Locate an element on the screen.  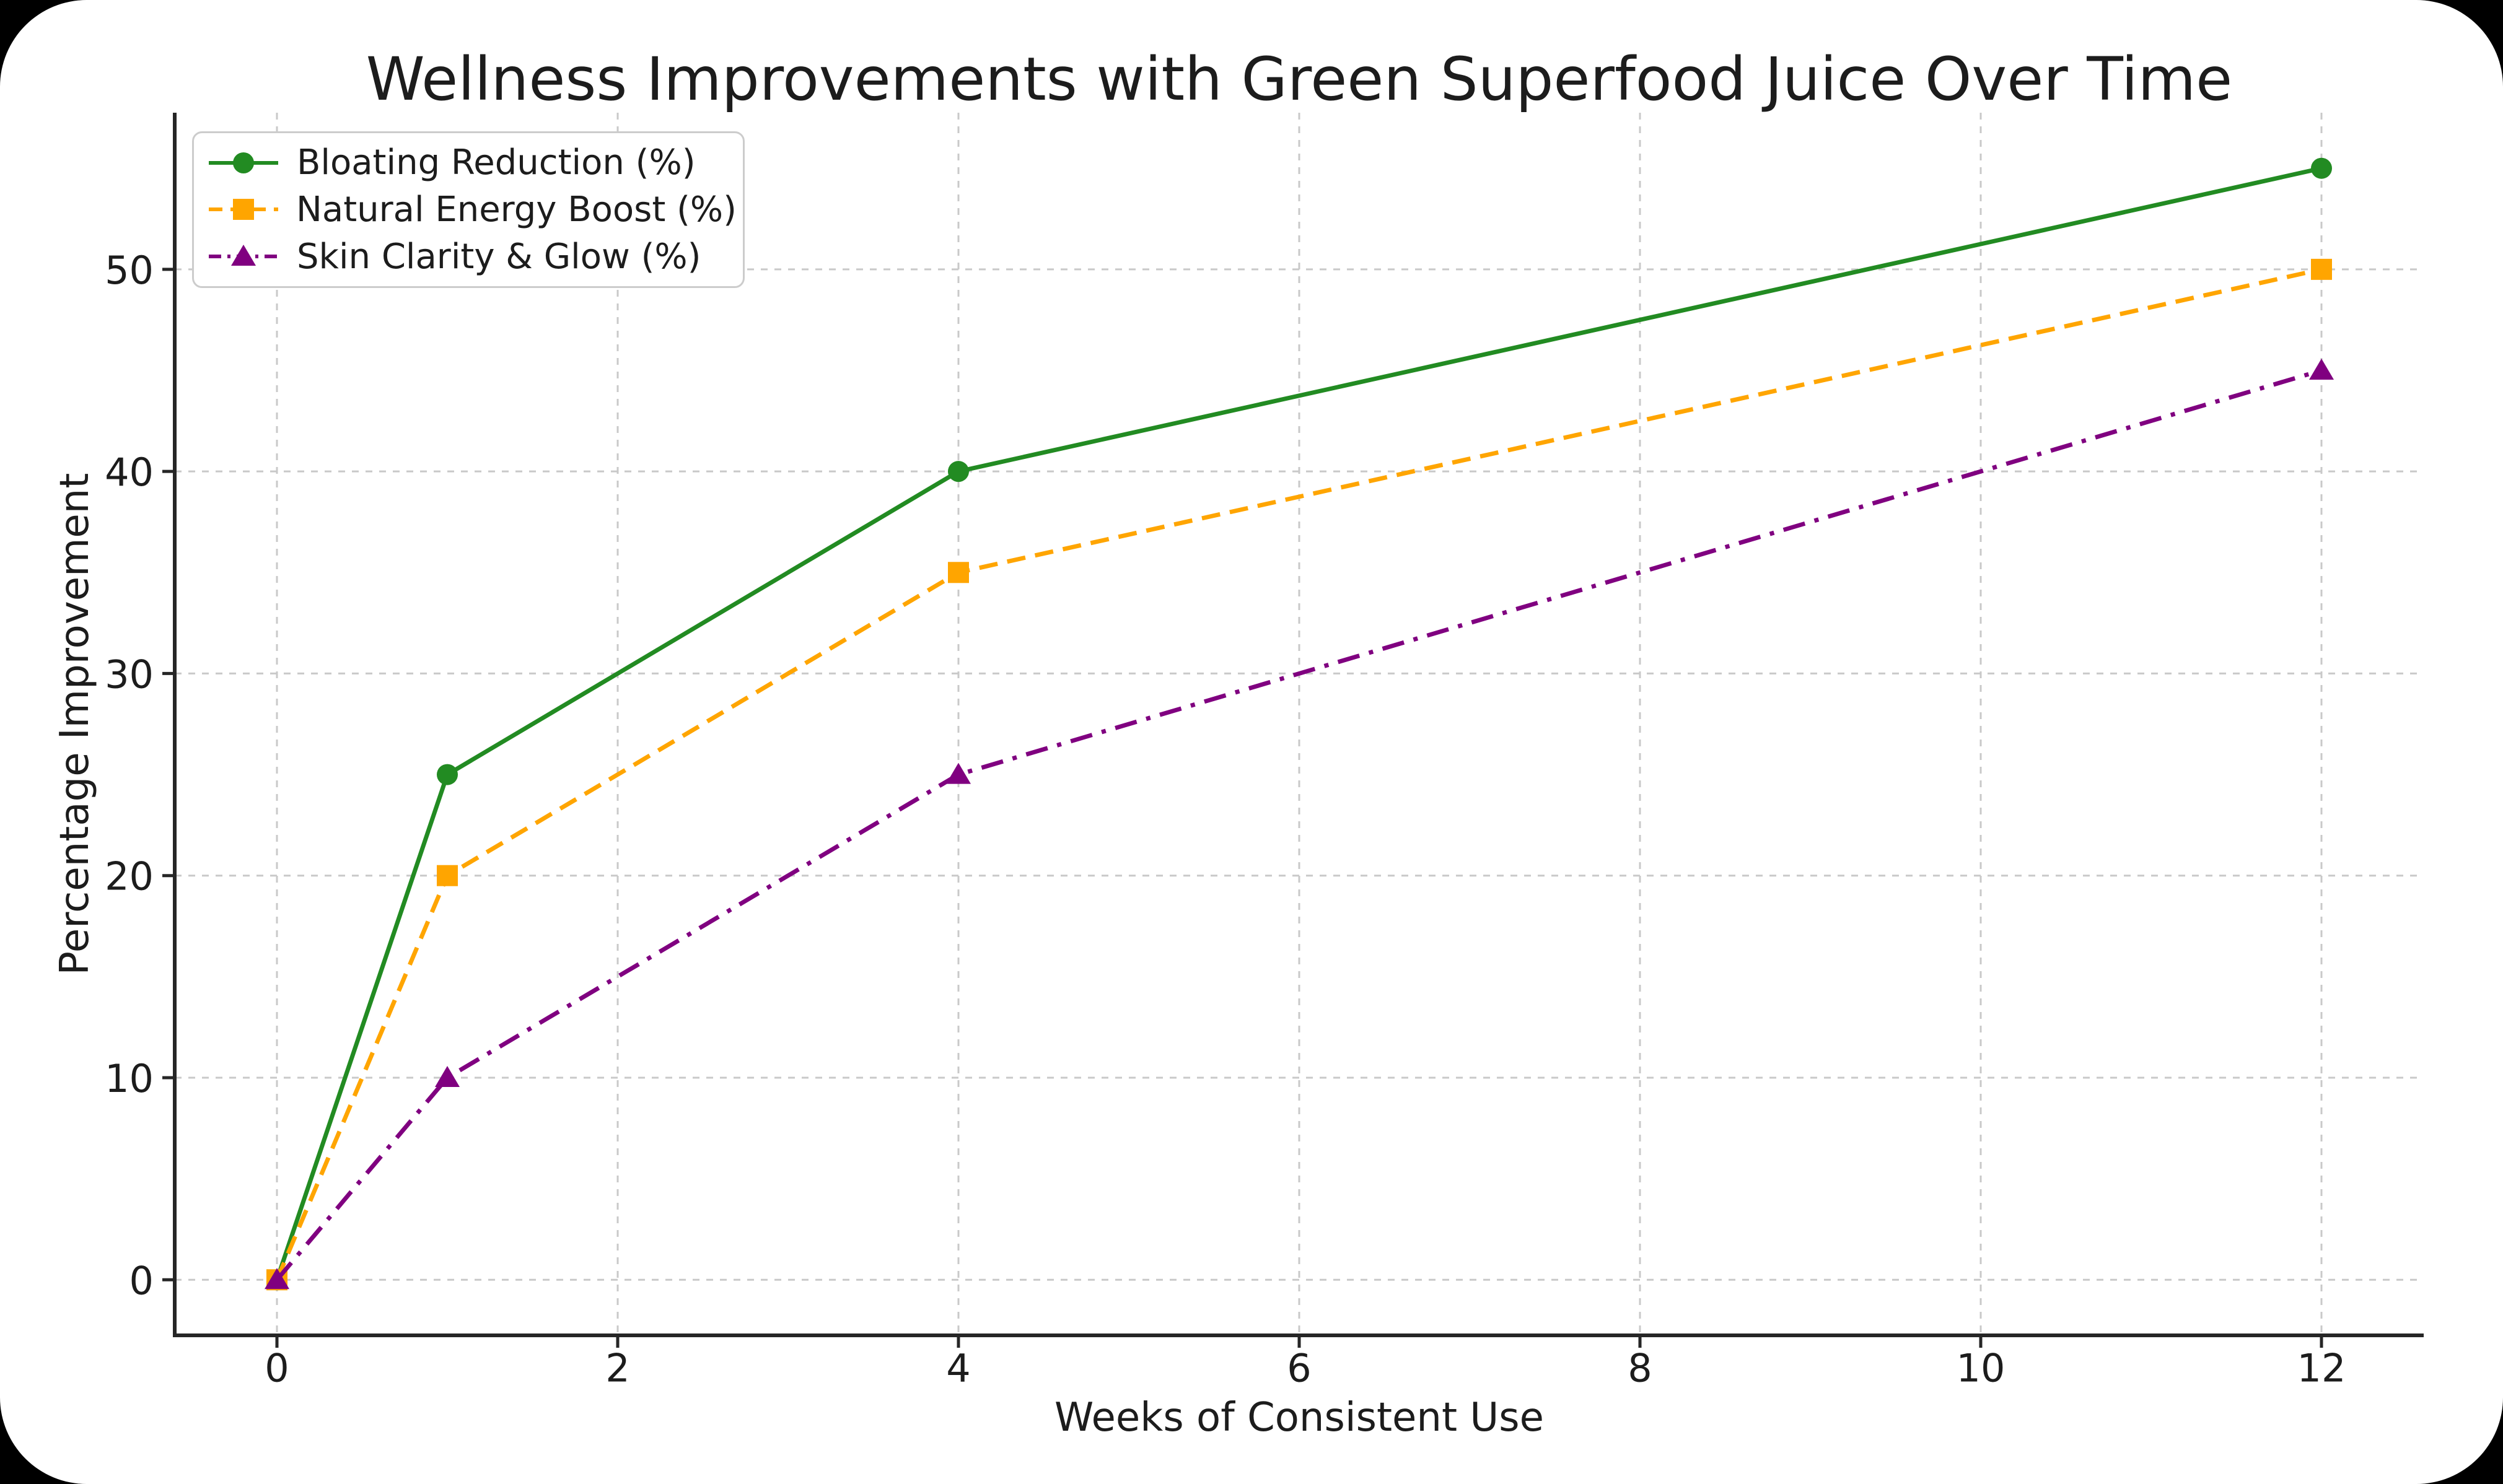
x-tick-label: 2 is located at coordinates (617, 1367).